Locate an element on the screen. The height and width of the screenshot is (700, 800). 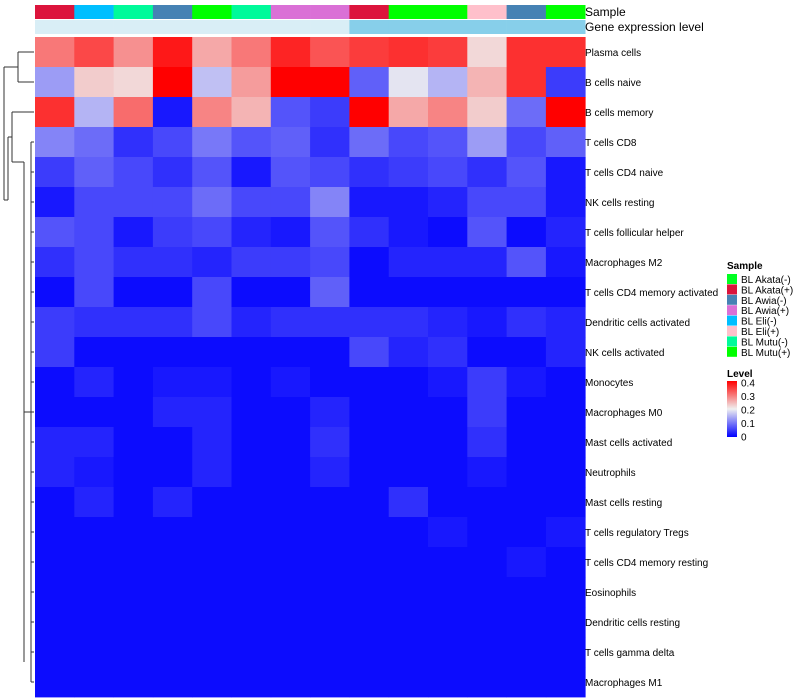
sample-annotation-bar is located at coordinates (310, 12).